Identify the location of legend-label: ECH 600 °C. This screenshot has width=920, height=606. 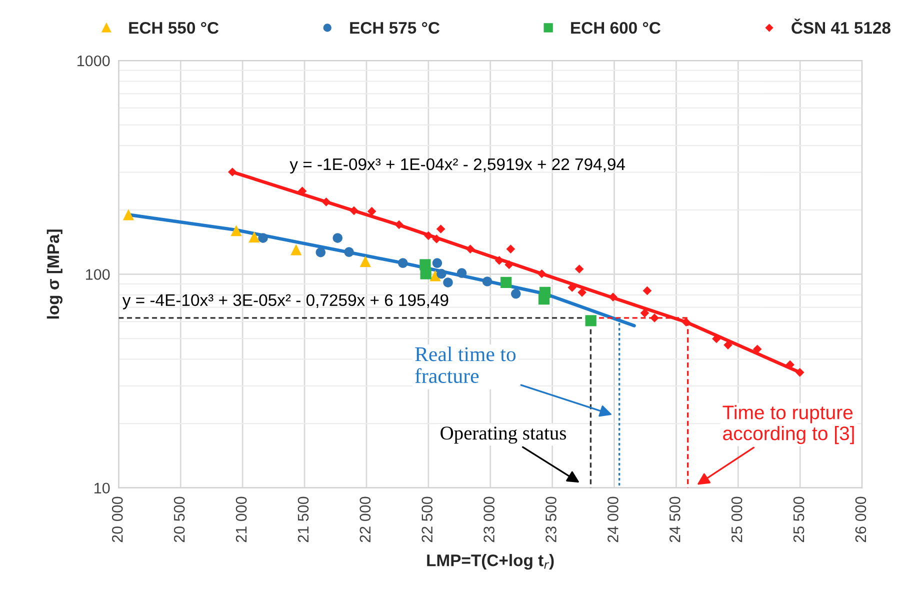
(615, 28).